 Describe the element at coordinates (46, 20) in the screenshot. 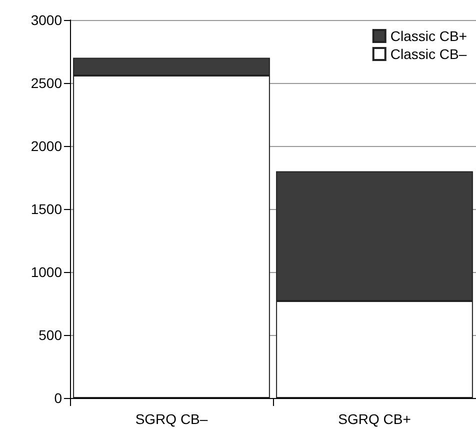

I see `y-tick-label: 3000` at that location.